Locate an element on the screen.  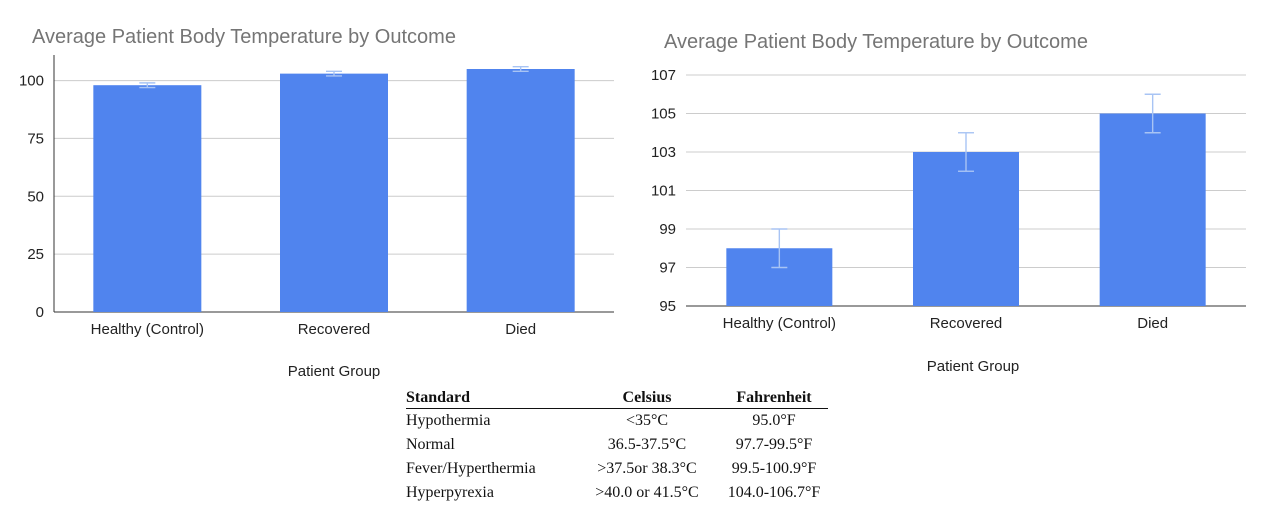
table-cell: Normal is located at coordinates (430, 444).